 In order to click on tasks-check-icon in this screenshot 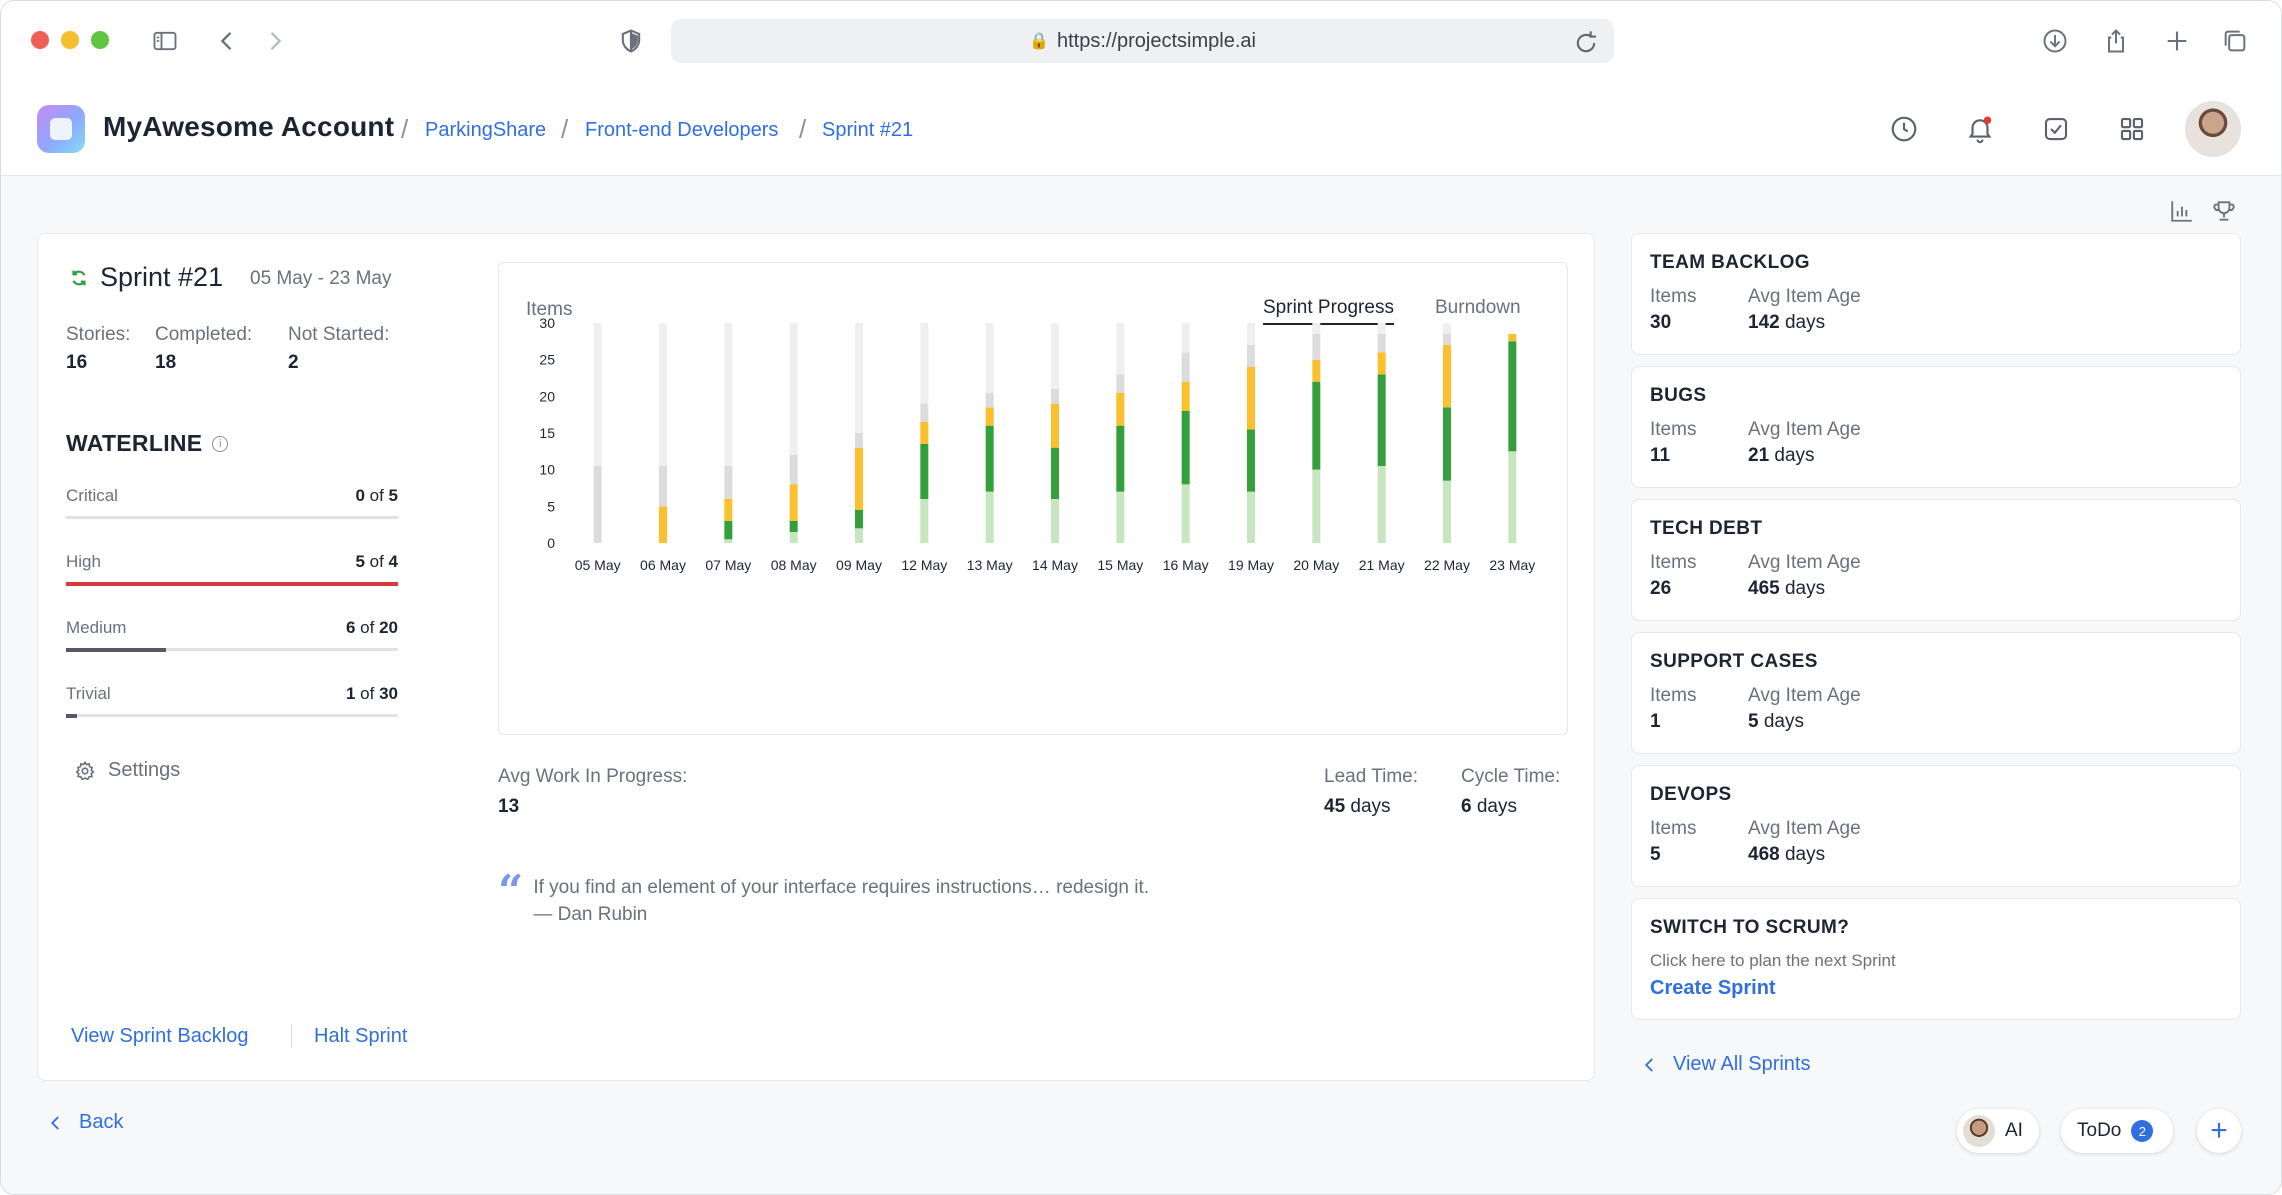, I will do `click(2056, 129)`.